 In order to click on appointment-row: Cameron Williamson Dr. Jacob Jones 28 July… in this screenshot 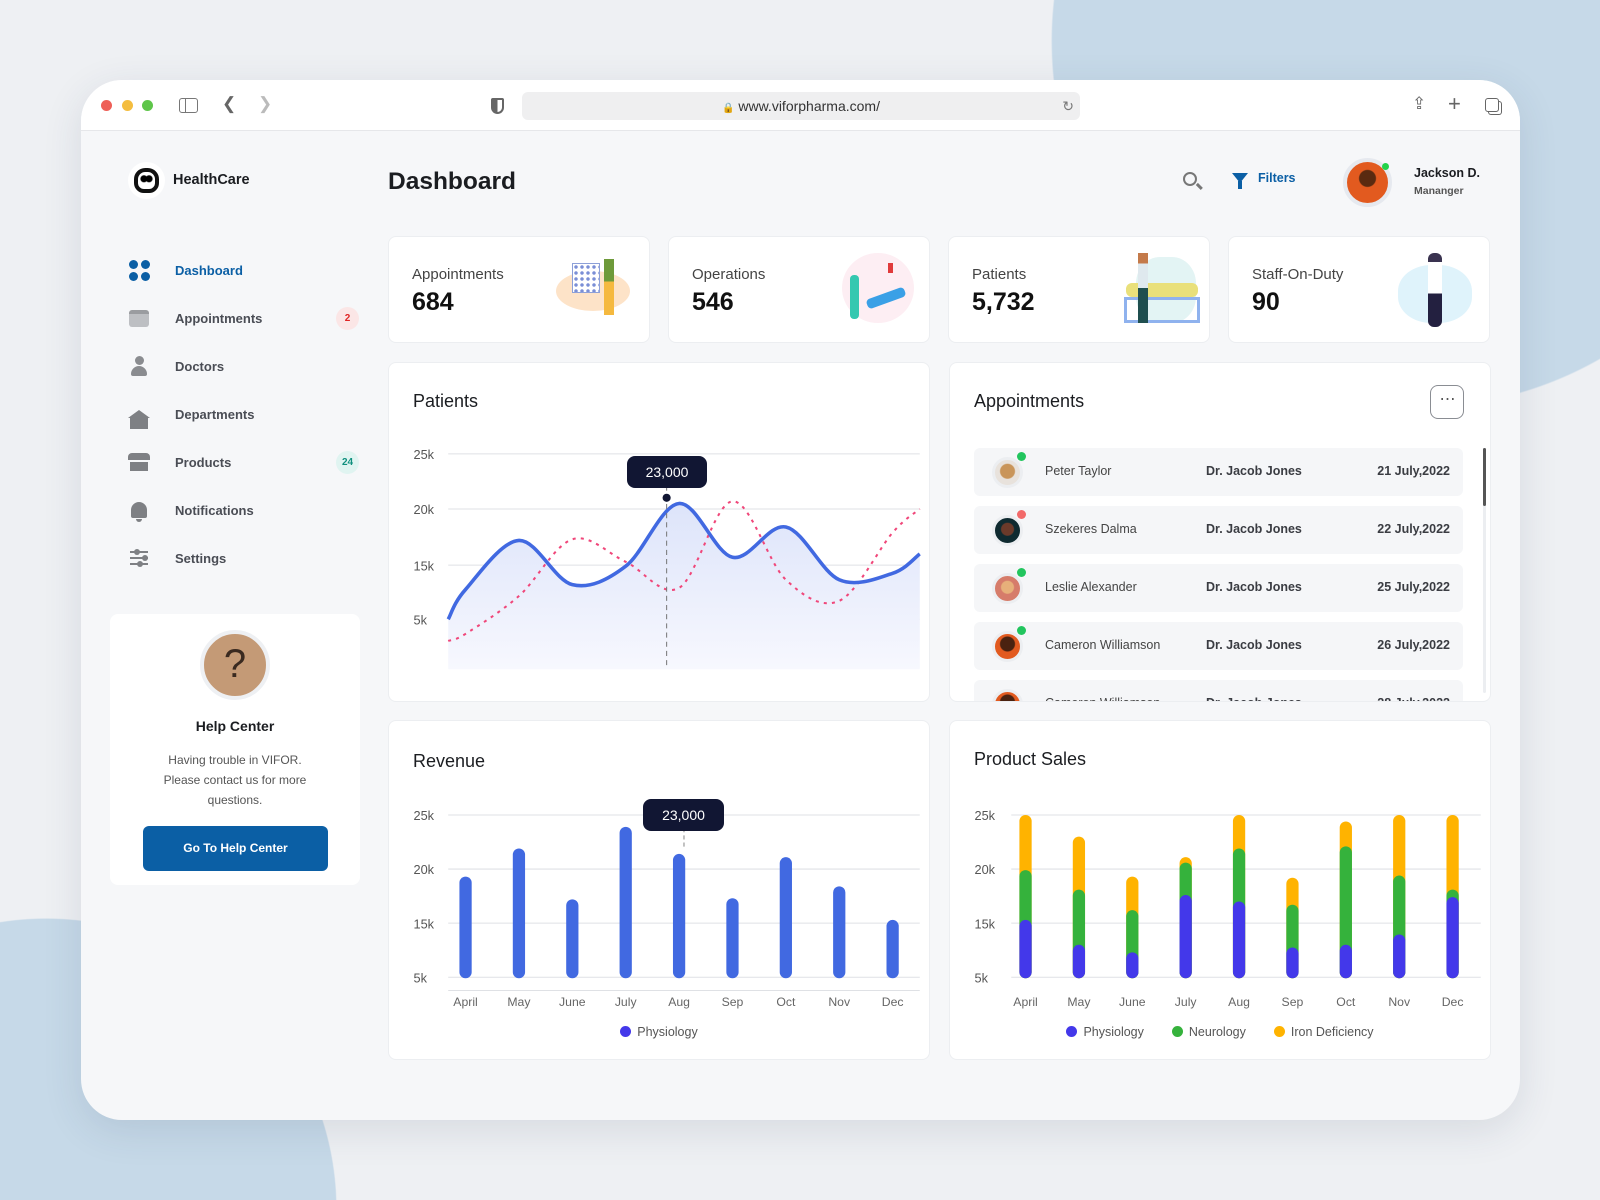, I will do `click(1218, 690)`.